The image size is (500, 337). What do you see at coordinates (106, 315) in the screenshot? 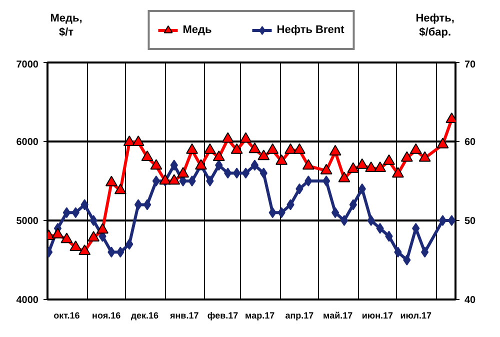
I see `x-tick-label: ноя.16` at bounding box center [106, 315].